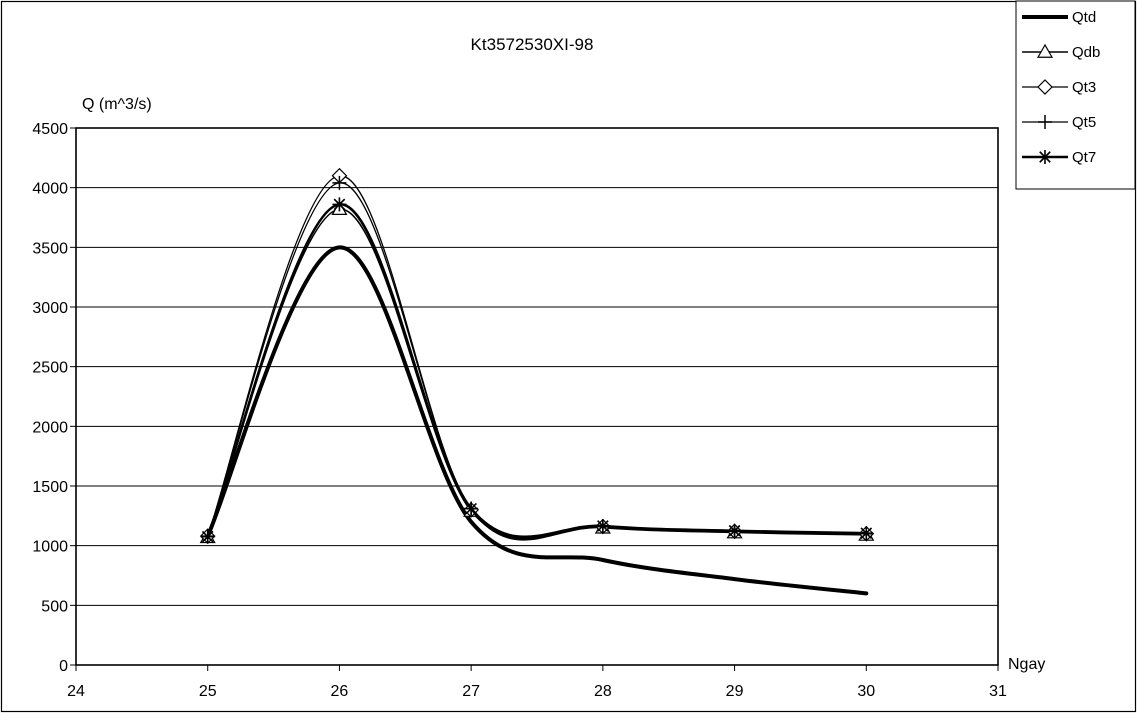 The height and width of the screenshot is (718, 1137). Describe the element at coordinates (50, 547) in the screenshot. I see `y-tick-label: 1000` at that location.